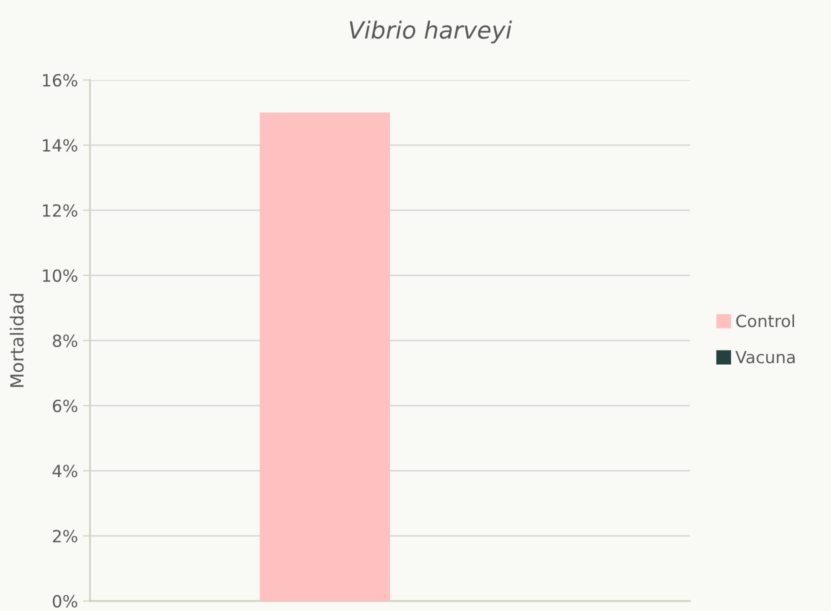 The image size is (831, 611). I want to click on y-tick-label: 4%, so click(65, 471).